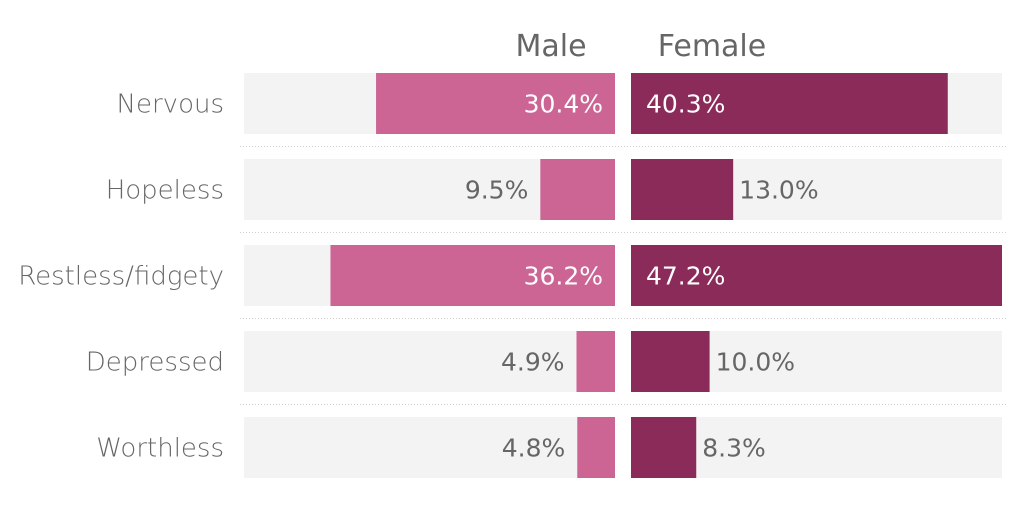 This screenshot has width=1024, height=515. I want to click on header-female: Female, so click(712, 46).